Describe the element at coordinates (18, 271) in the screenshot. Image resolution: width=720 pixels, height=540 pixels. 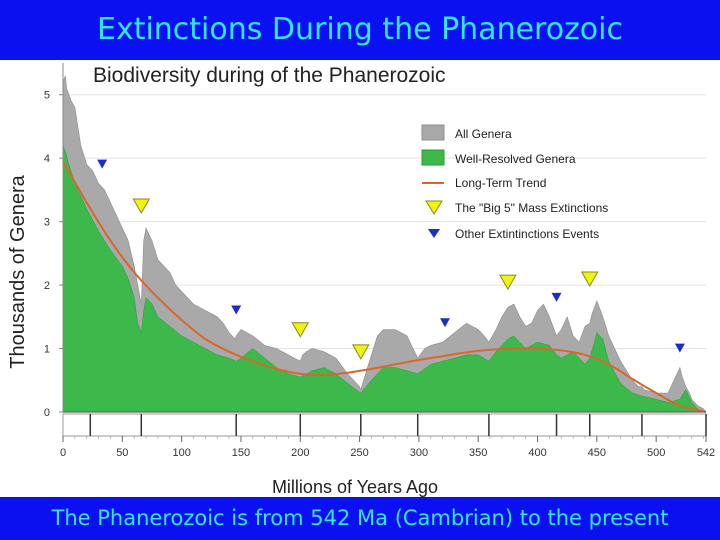
I see `y-axis-label: Thousands of Genera` at that location.